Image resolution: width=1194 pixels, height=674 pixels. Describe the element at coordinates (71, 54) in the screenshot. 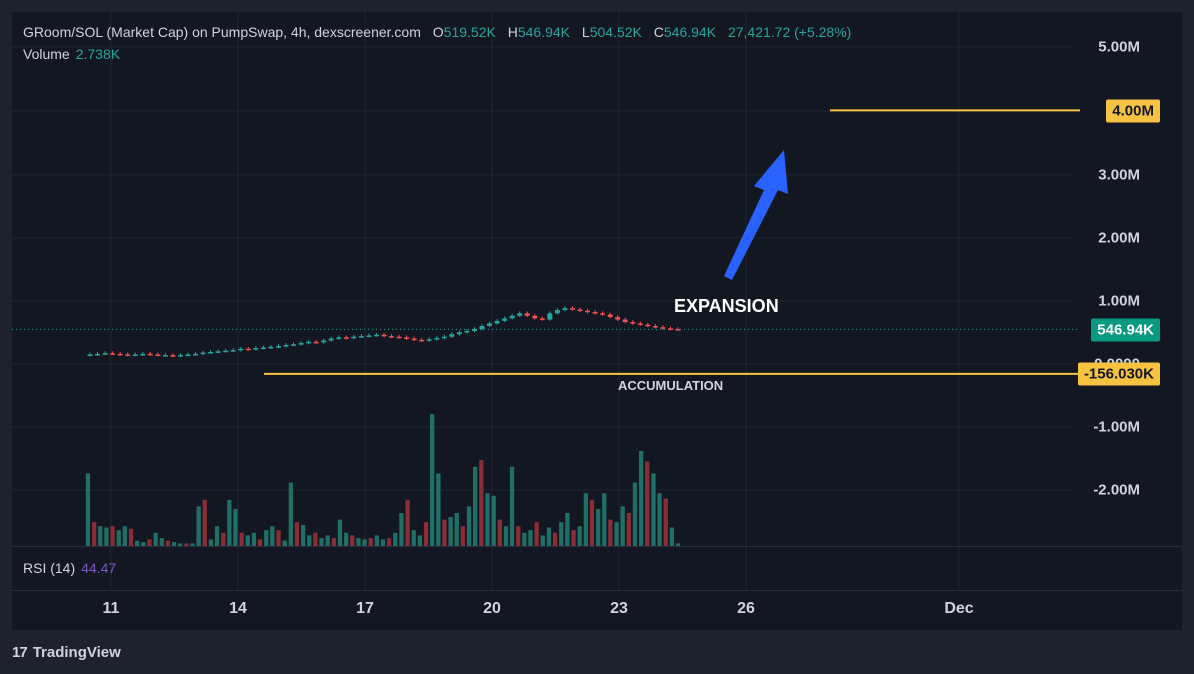

I see `volume-legend: Volume 2.738K` at that location.